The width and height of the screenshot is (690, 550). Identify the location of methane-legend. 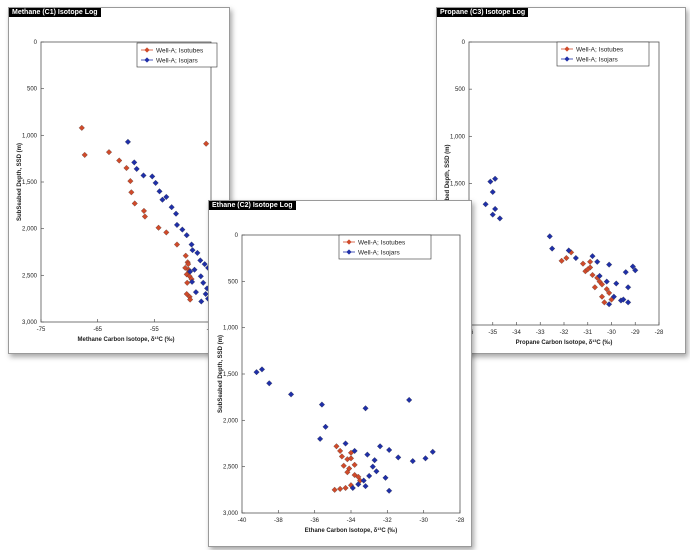
(177, 55).